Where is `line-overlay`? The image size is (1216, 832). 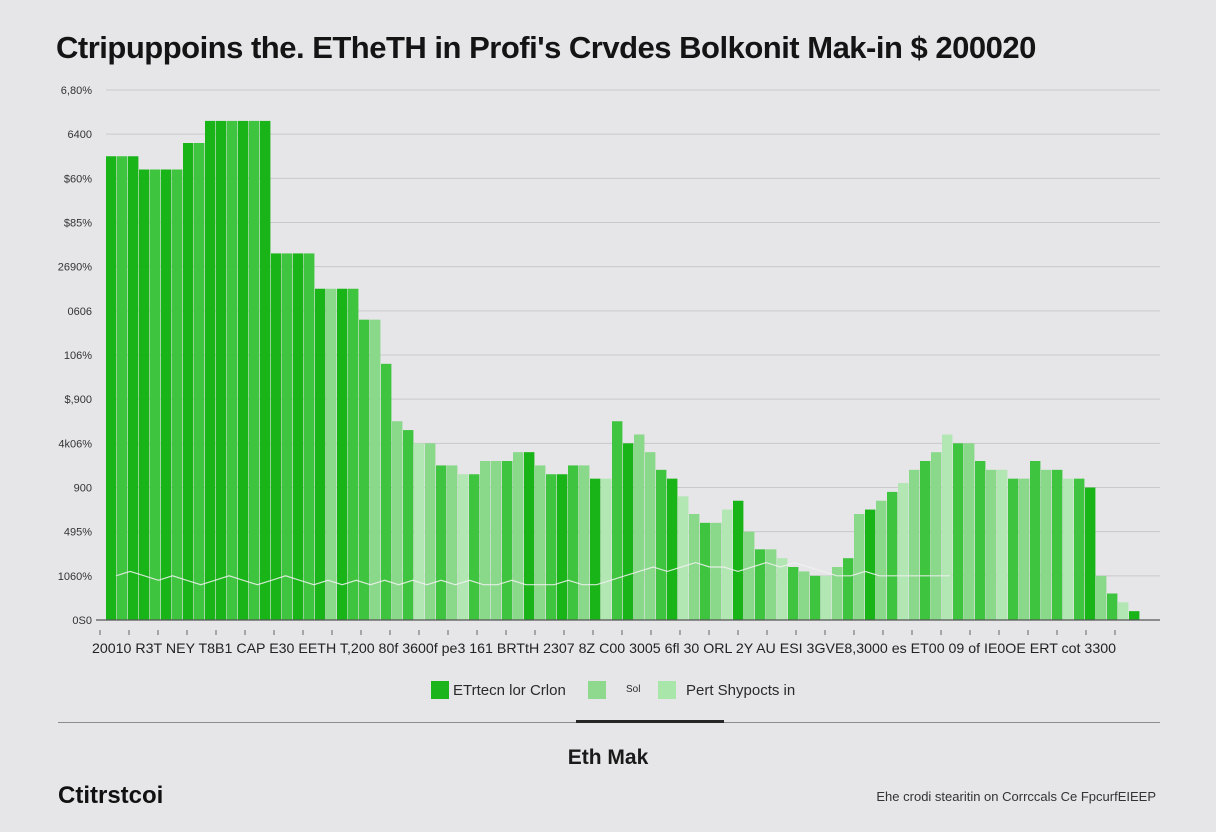
line-overlay is located at coordinates (532, 573).